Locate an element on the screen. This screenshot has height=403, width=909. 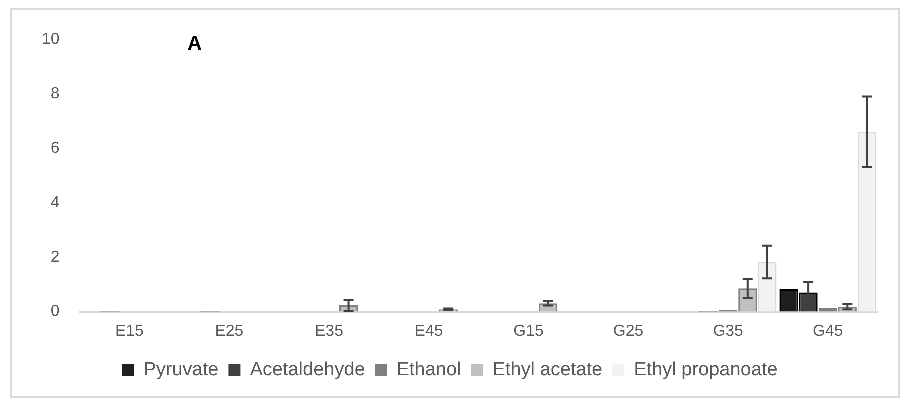
y-tick-label: 8 is located at coordinates (55, 93).